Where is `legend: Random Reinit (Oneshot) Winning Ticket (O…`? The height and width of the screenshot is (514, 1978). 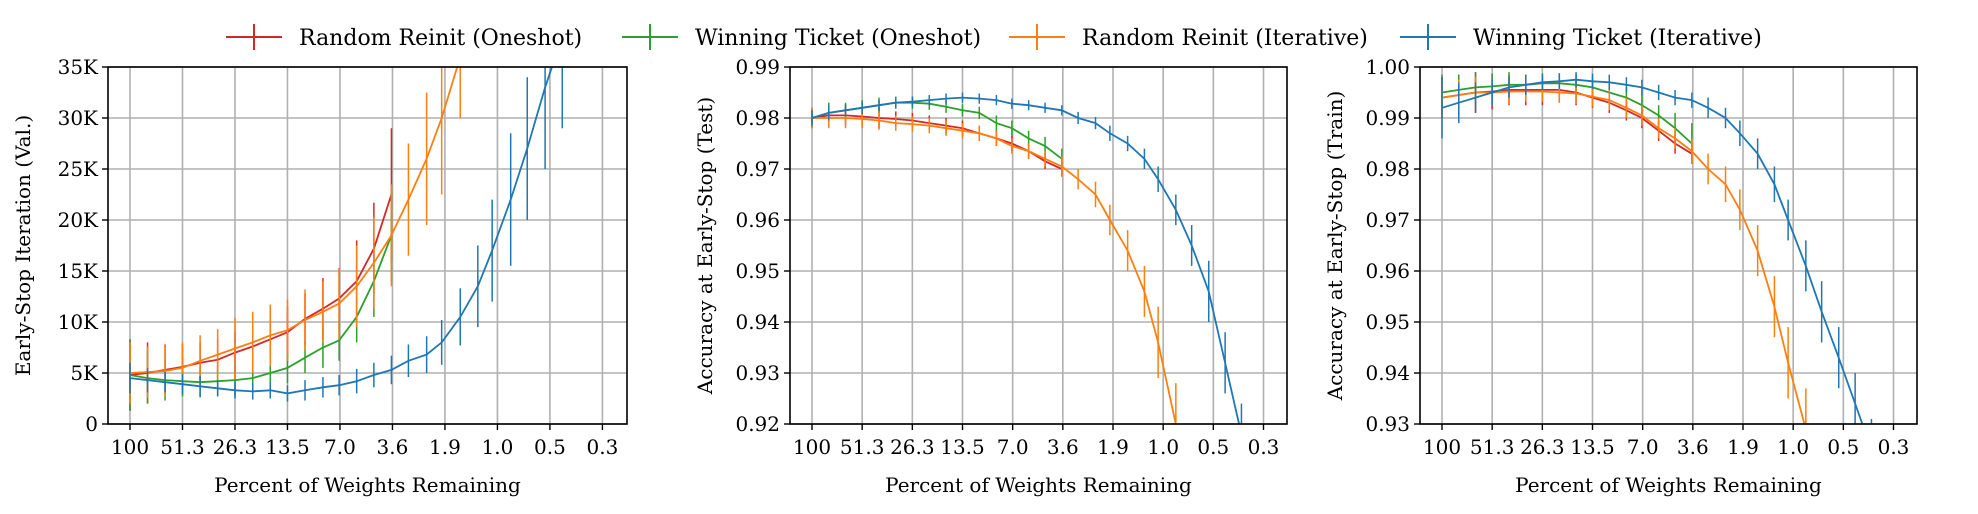 legend: Random Reinit (Oneshot) Winning Ticket (O… is located at coordinates (994, 37).